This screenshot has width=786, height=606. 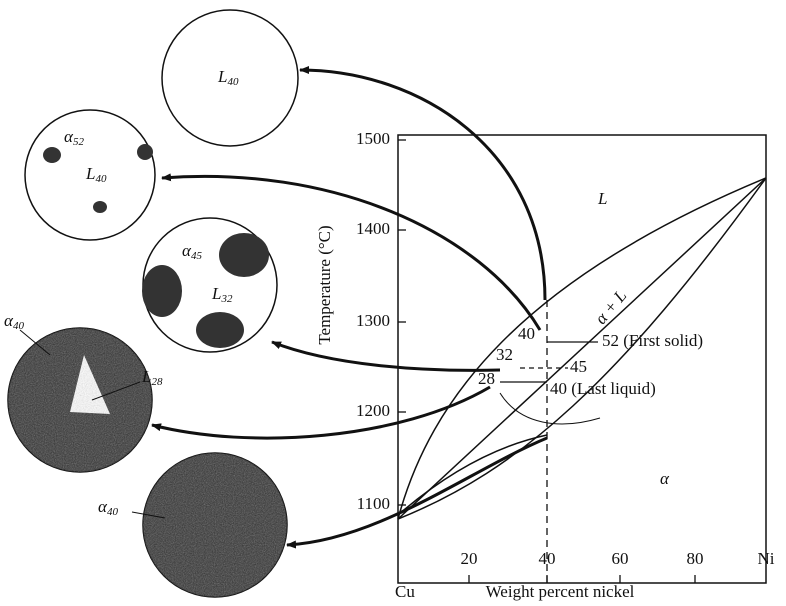 What do you see at coordinates (504, 354) in the screenshot?
I see `annotation: 32` at bounding box center [504, 354].